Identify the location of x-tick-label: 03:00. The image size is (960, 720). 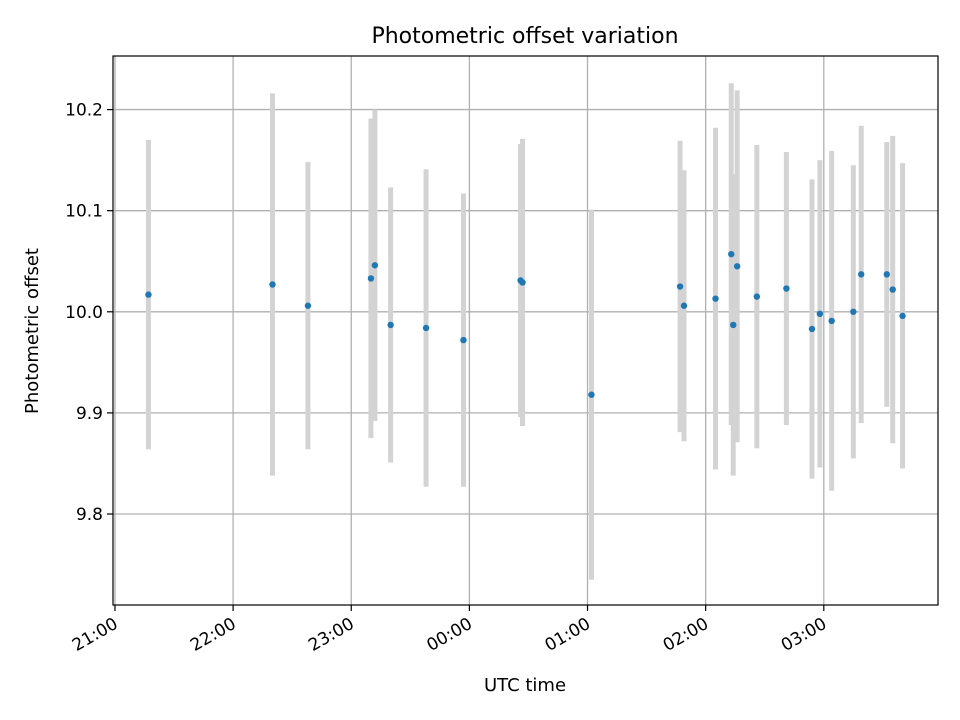
(804, 635).